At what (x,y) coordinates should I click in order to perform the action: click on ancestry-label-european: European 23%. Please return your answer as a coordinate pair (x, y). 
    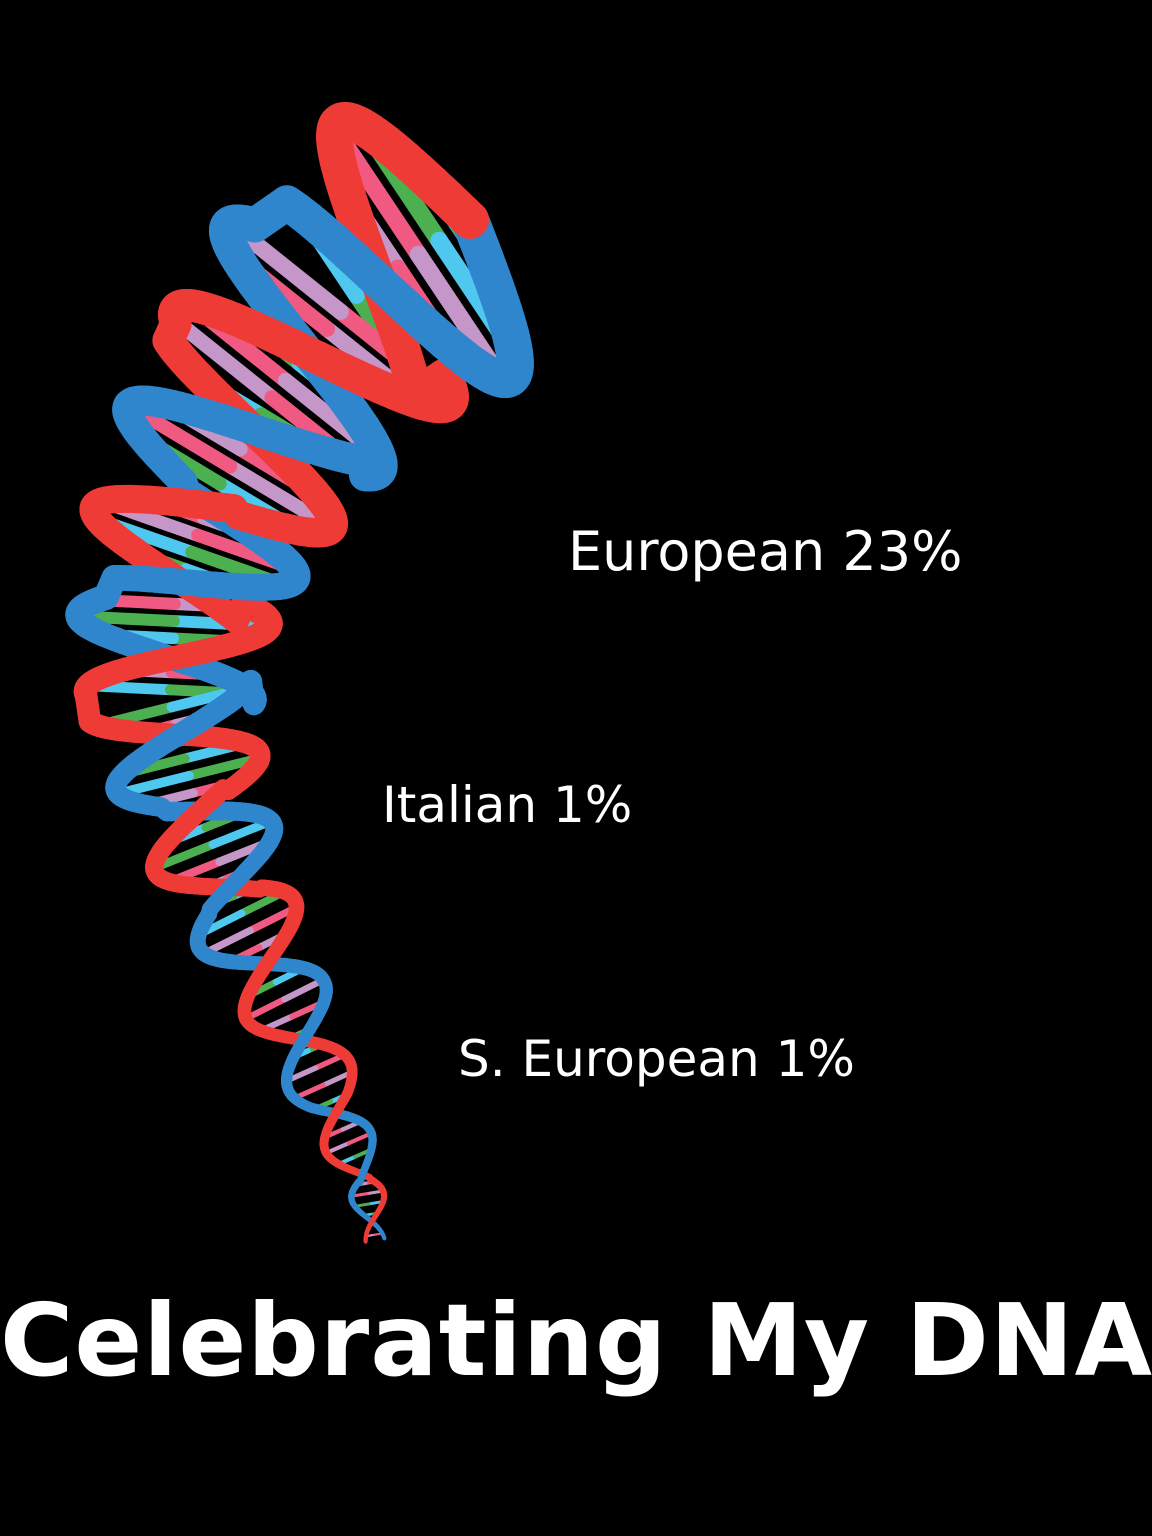
    Looking at the image, I should click on (765, 551).